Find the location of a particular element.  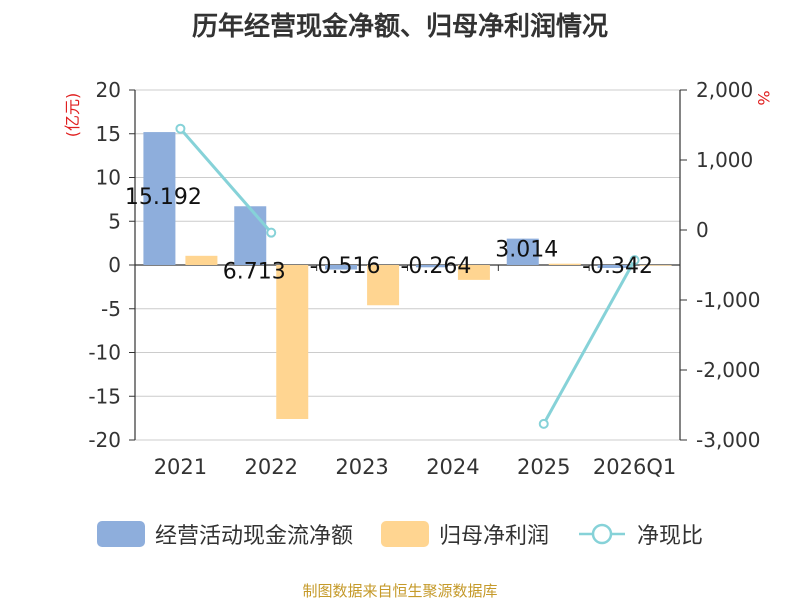

bar-data-label: -0.264 is located at coordinates (435, 266).